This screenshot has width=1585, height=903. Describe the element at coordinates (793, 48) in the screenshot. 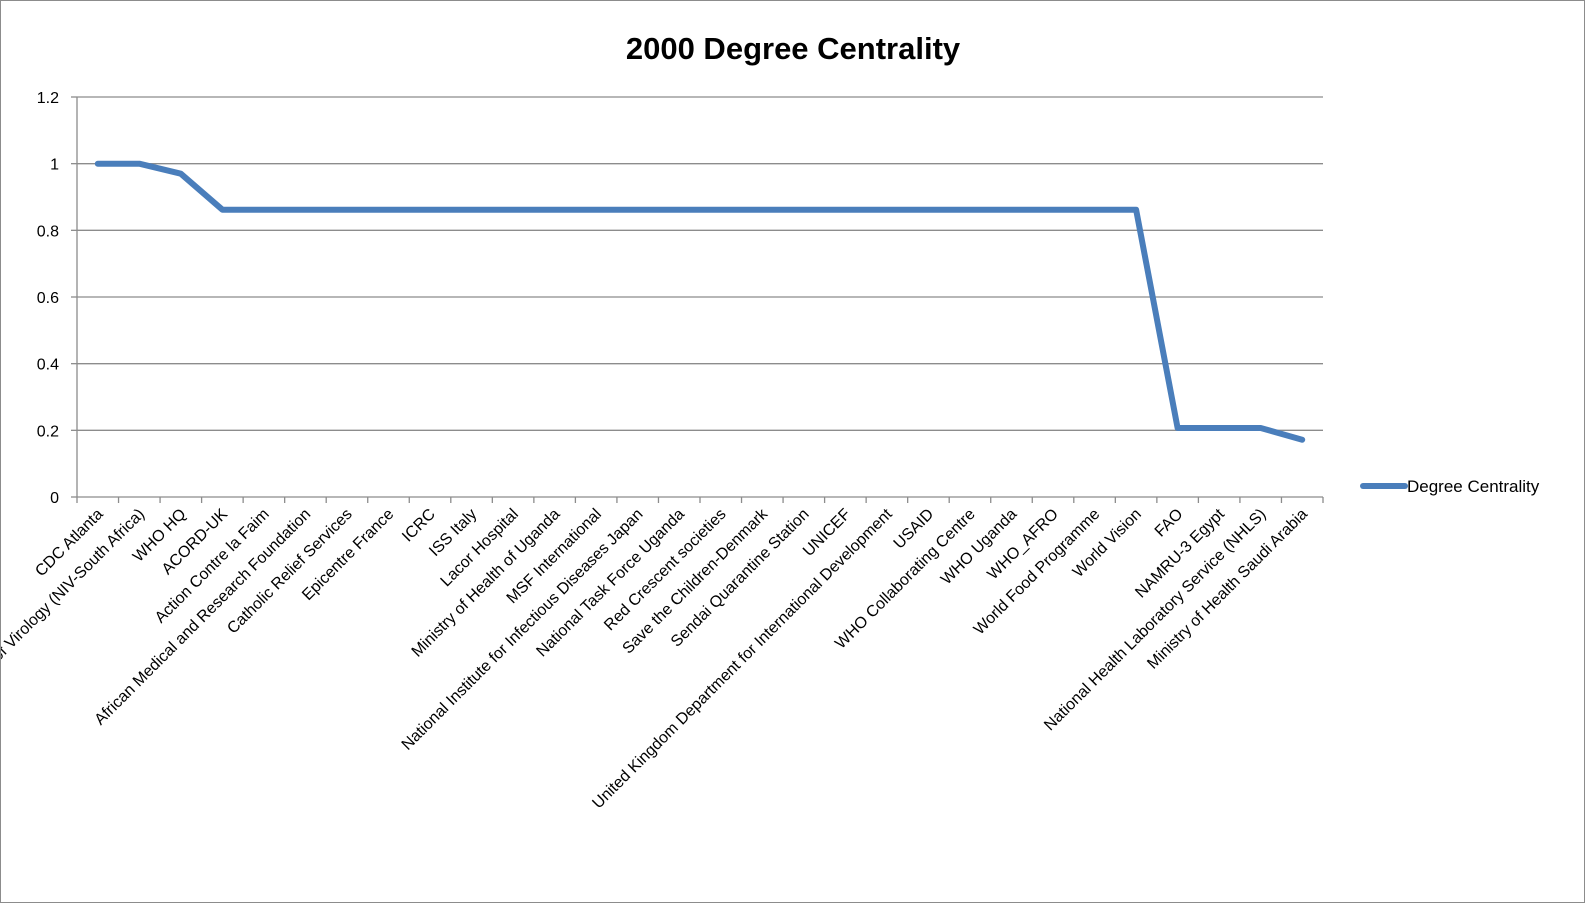

I see `chart-title: 2000 Degree Centrality` at that location.